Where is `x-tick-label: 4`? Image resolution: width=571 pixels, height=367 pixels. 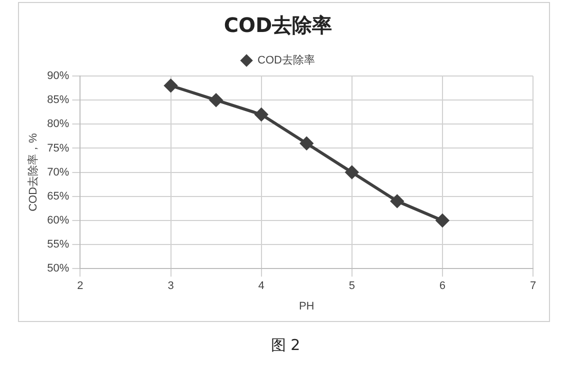
x-tick-label: 4 is located at coordinates (261, 286).